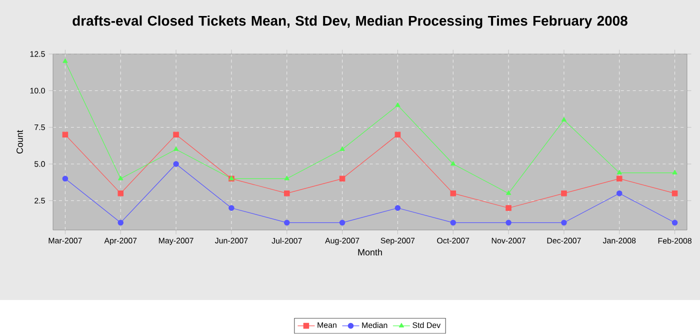 This screenshot has width=700, height=334. I want to click on y-axis-title: Count, so click(19, 142).